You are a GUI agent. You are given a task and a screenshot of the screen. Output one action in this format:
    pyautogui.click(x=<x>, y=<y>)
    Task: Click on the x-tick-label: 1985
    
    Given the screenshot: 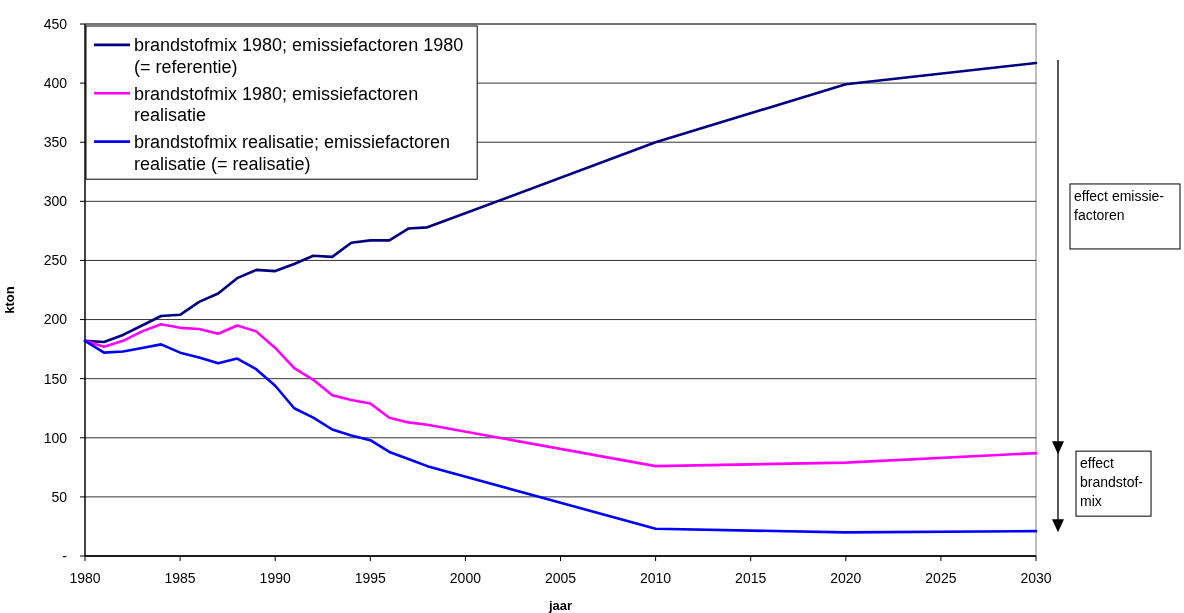 What is the action you would take?
    pyautogui.click(x=180, y=577)
    